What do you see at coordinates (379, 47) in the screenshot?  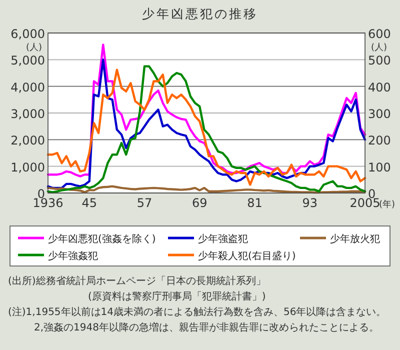 I see `y2-axis-title: (人)` at bounding box center [379, 47].